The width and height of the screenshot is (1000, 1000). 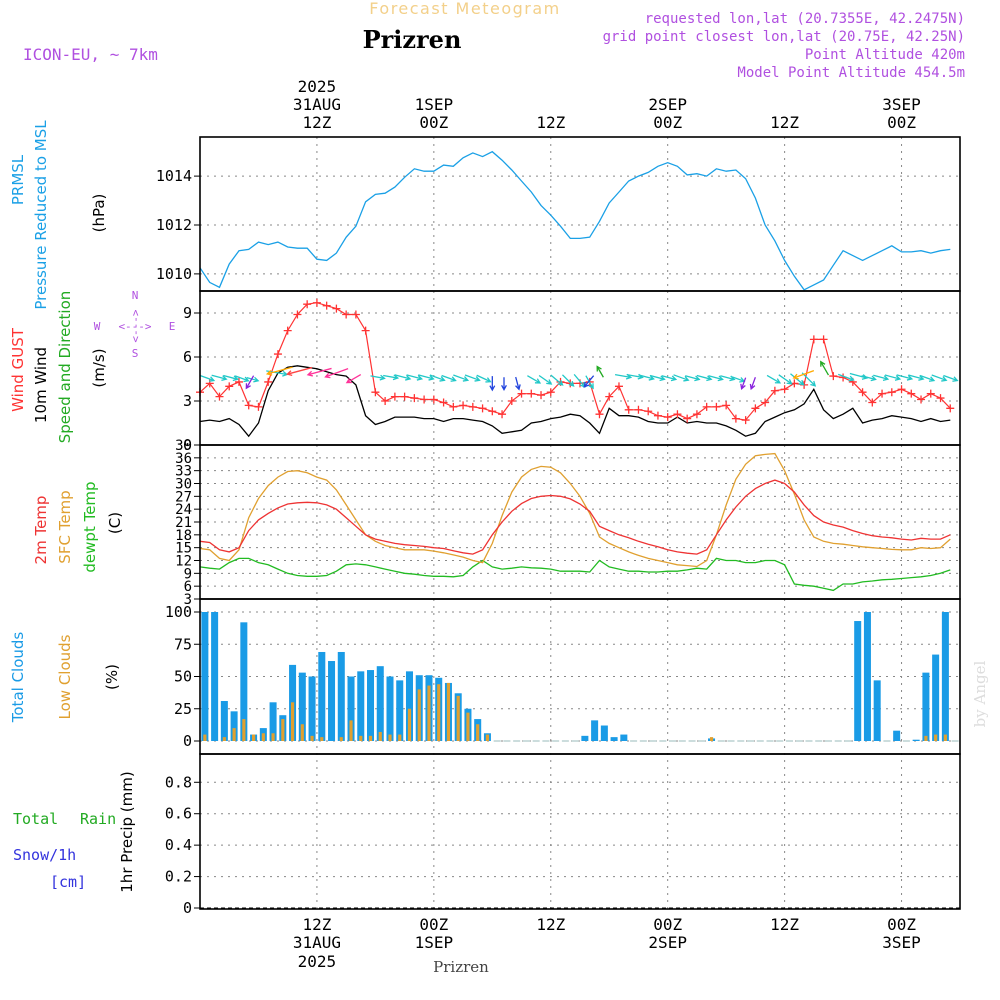 What do you see at coordinates (575, 517) in the screenshot?
I see `temp2m-line` at bounding box center [575, 517].